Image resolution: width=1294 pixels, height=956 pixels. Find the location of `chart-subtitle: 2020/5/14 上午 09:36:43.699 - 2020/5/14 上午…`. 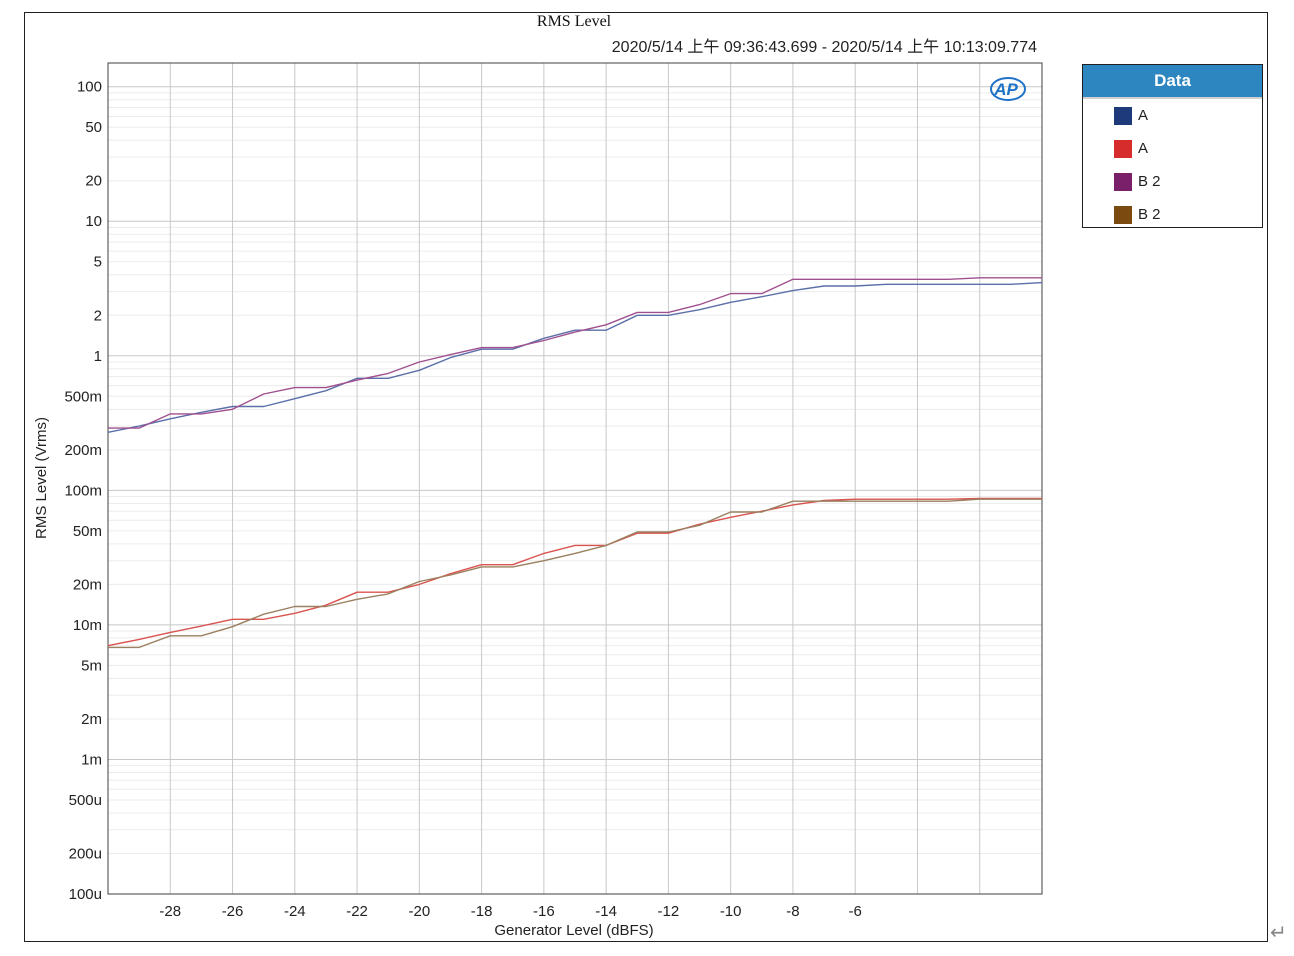

chart-subtitle: 2020/5/14 上午 09:36:43.699 - 2020/5/14 上午… is located at coordinates (824, 47).